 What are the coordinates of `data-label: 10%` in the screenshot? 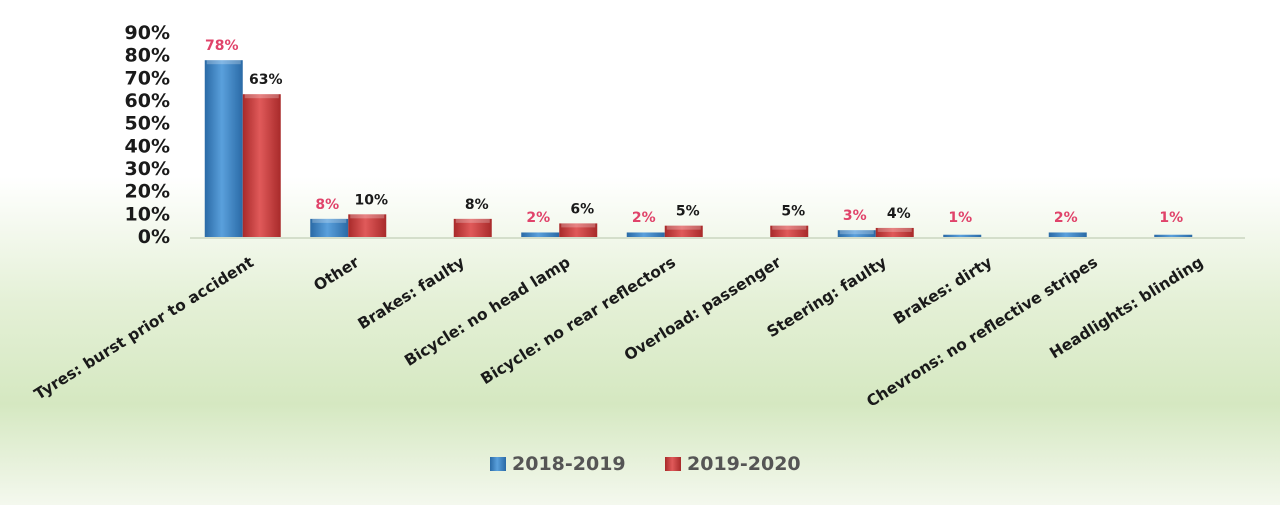 It's located at (371, 200).